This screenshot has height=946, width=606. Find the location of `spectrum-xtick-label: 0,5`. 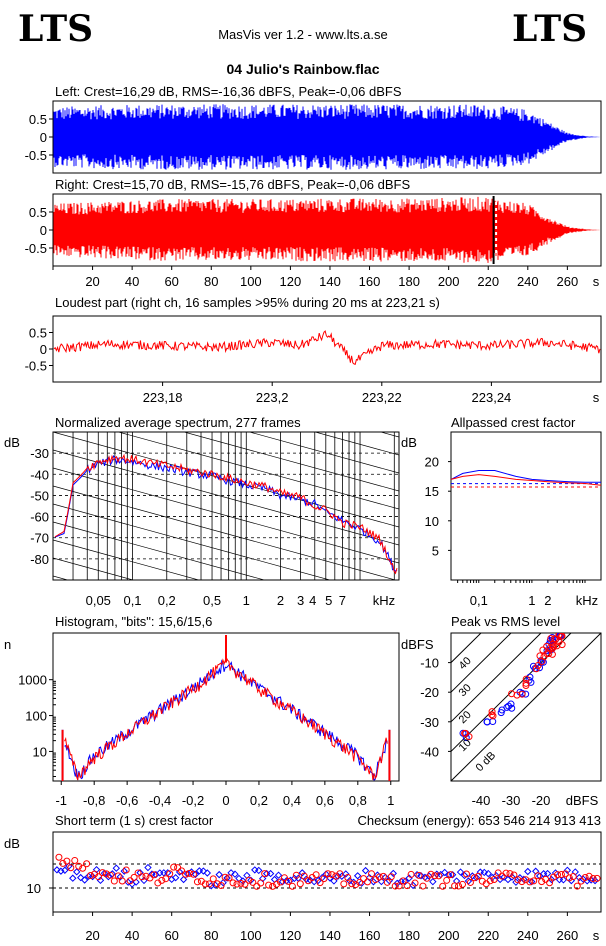

spectrum-xtick-label: 0,5 is located at coordinates (212, 600).